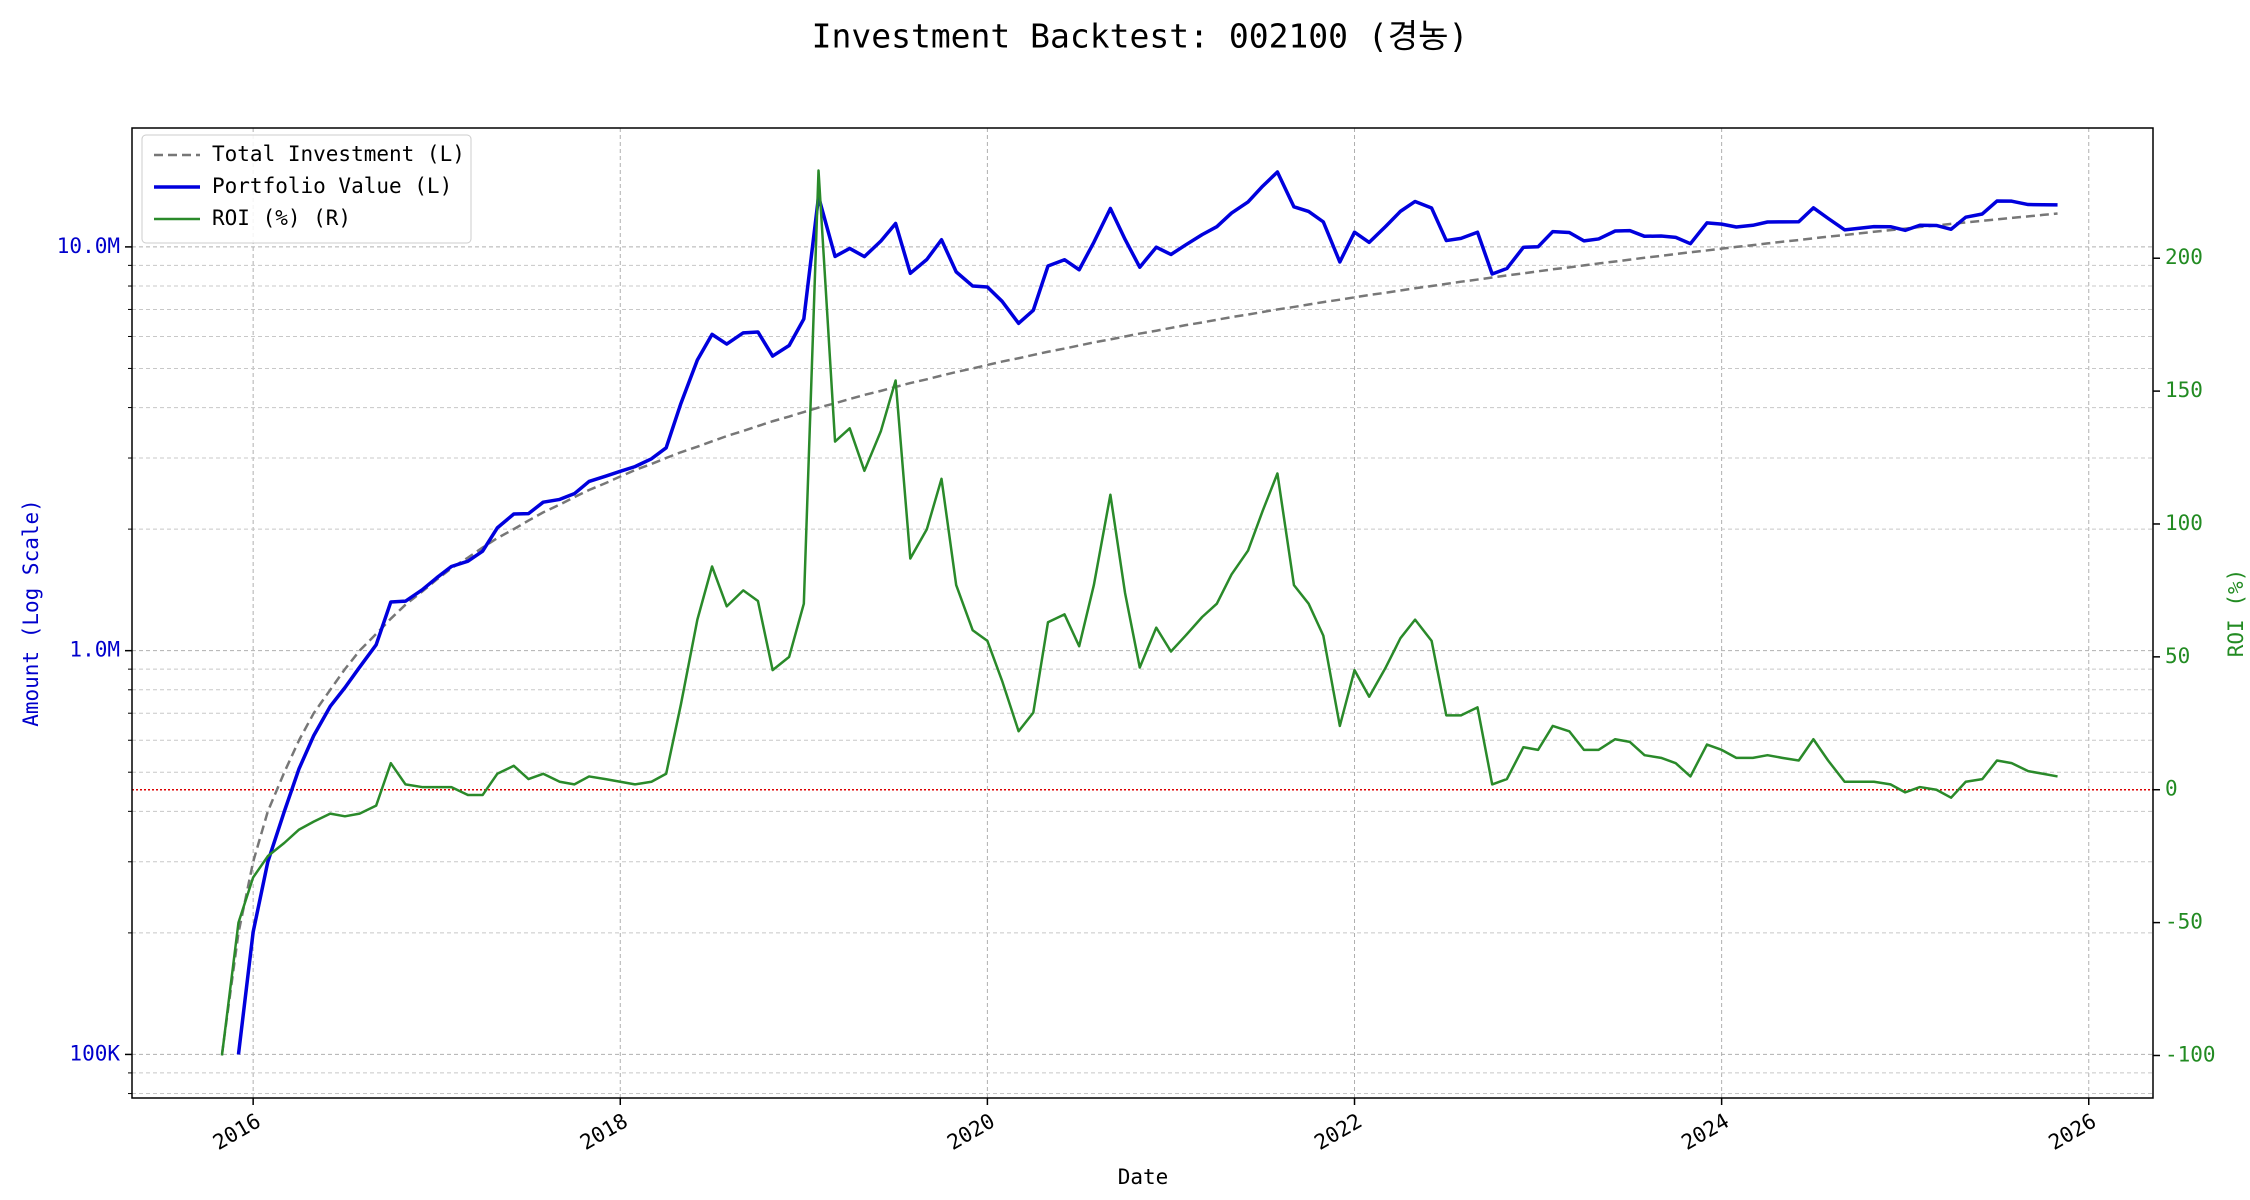 Image resolution: width=2250 pixels, height=1200 pixels. I want to click on x-tick-label: 2024, so click(1705, 1132).